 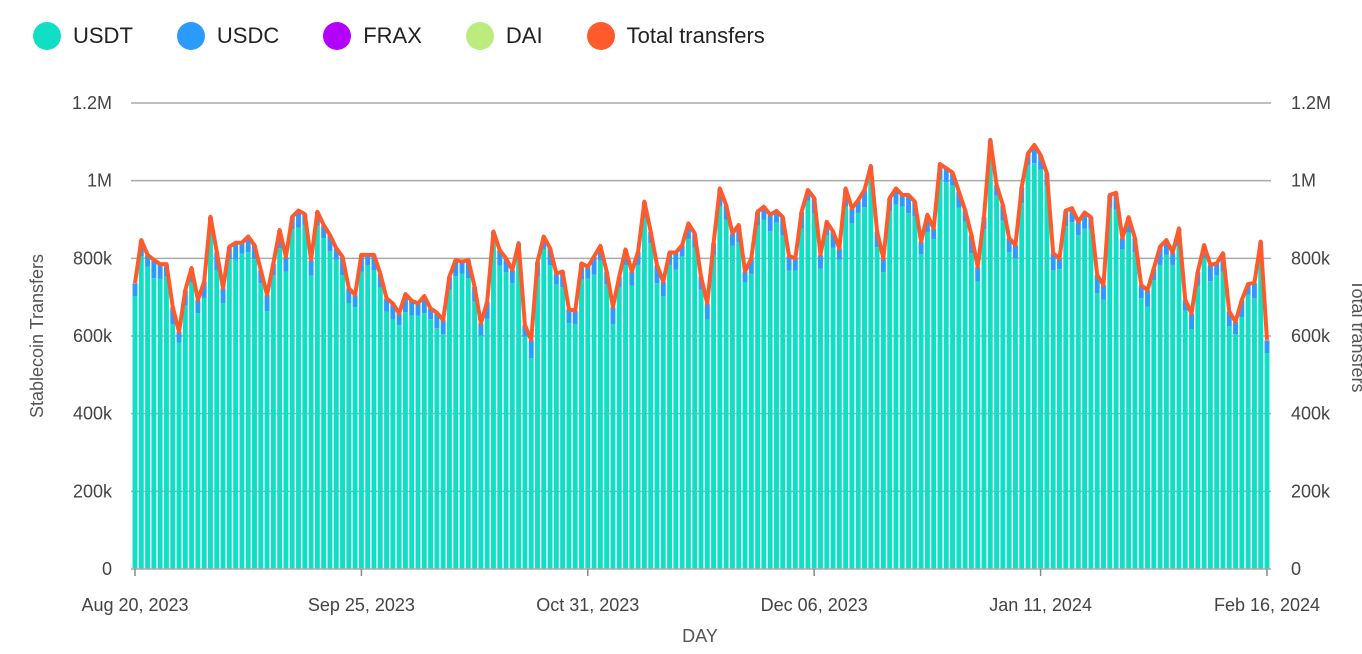 I want to click on legend-frax-marker, so click(x=337, y=36).